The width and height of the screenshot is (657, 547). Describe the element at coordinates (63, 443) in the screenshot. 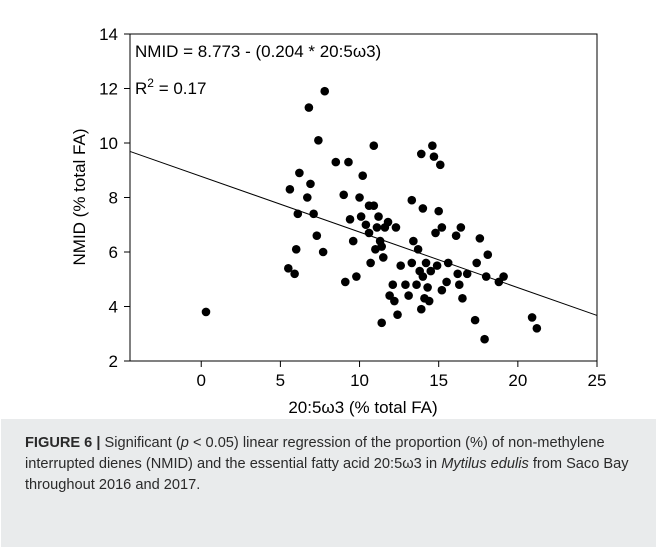

I see `caption-label: FIGURE 6 |` at that location.